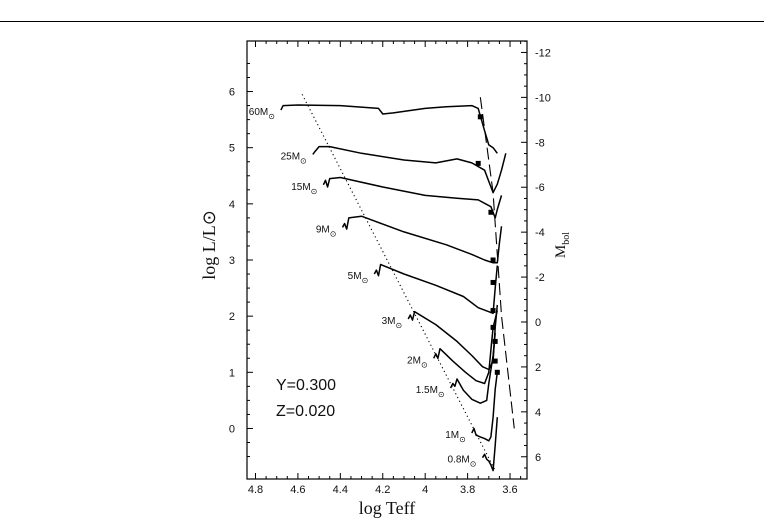 Image resolution: width=764 pixels, height=524 pixels. I want to click on x-tick-label: 4.4, so click(340, 490).